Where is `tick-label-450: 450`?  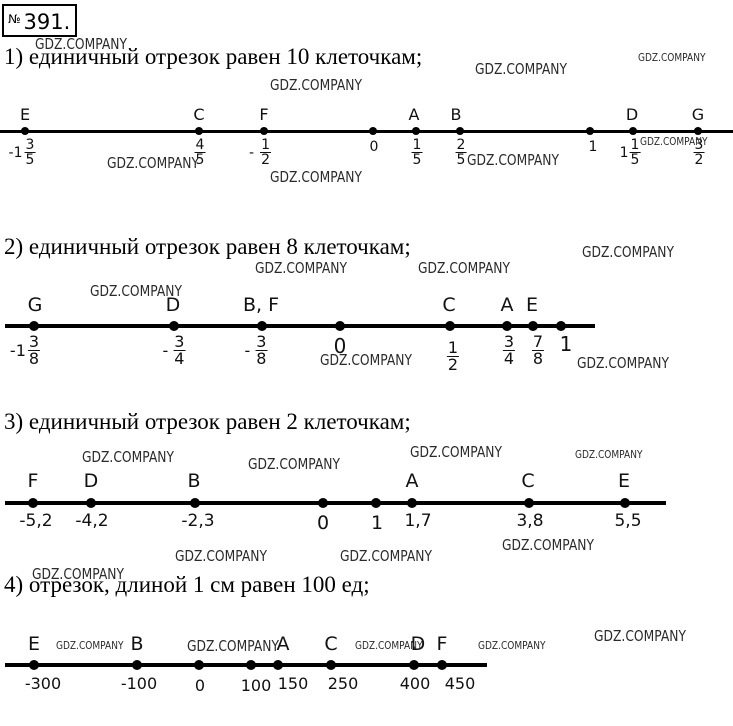
tick-label-450: 450 is located at coordinates (460, 683).